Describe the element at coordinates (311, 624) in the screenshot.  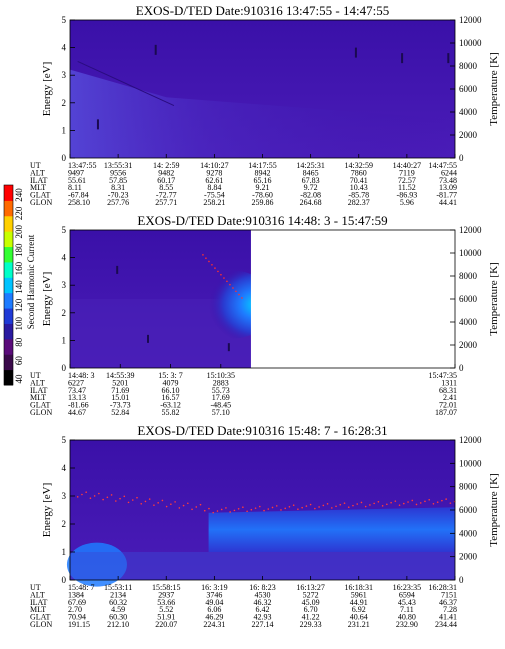
I see `table-cell: 229.33` at that location.